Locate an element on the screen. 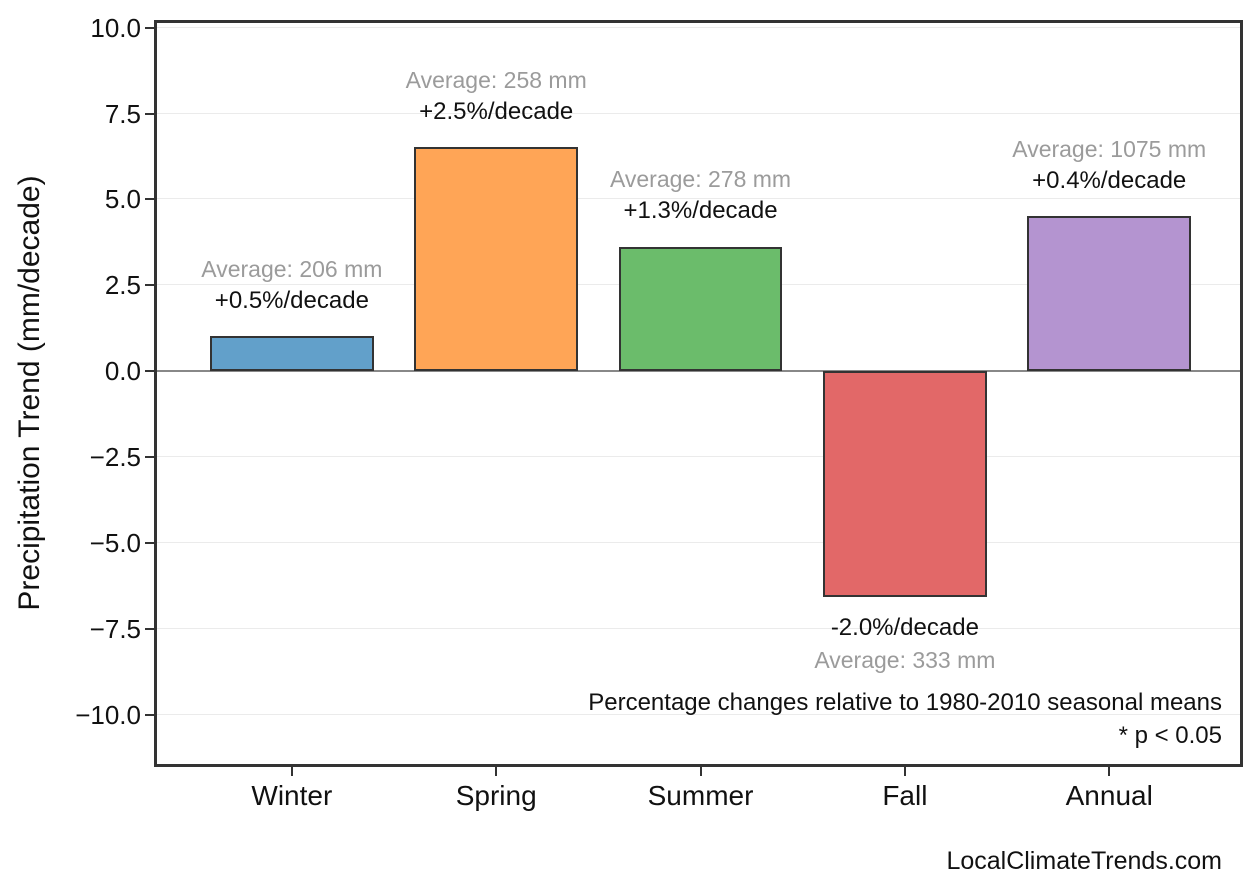 The width and height of the screenshot is (1258, 892). bar-trend-text: +0.4%/decade is located at coordinates (1109, 180).